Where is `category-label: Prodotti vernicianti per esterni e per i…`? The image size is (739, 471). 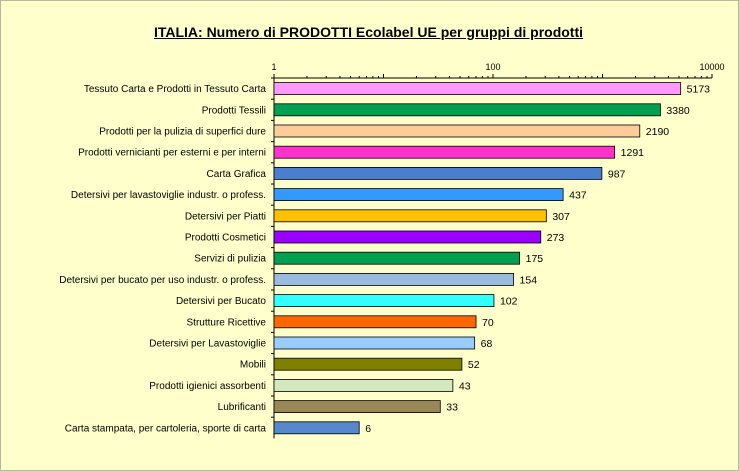
category-label: Prodotti vernicianti per esterni e per i… is located at coordinates (172, 153).